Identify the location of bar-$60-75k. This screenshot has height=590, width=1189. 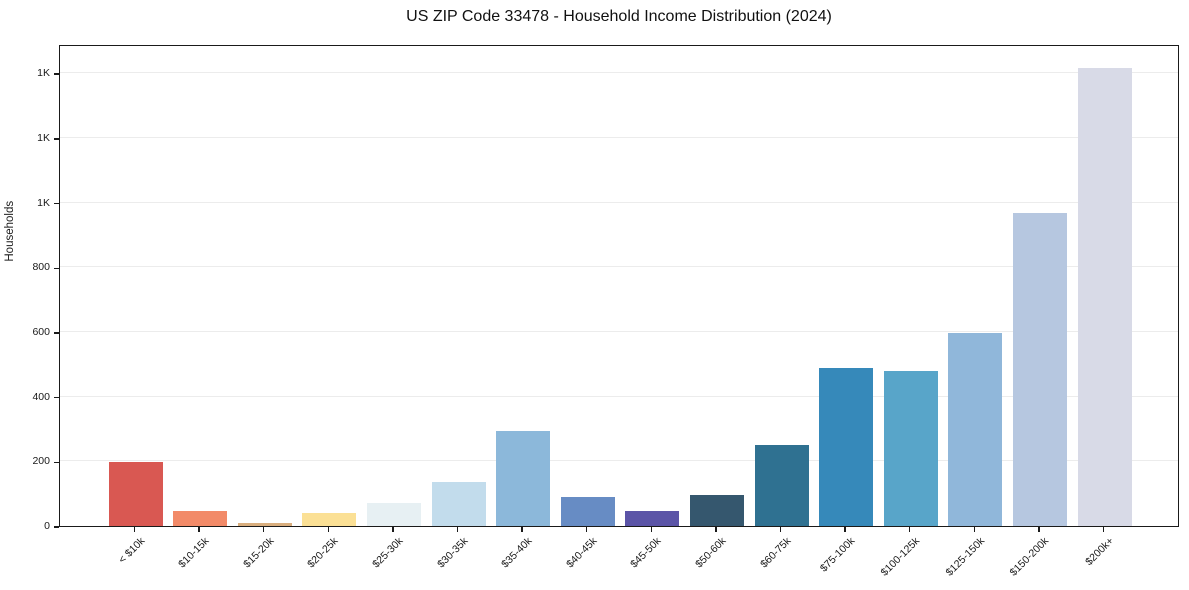
(781, 485).